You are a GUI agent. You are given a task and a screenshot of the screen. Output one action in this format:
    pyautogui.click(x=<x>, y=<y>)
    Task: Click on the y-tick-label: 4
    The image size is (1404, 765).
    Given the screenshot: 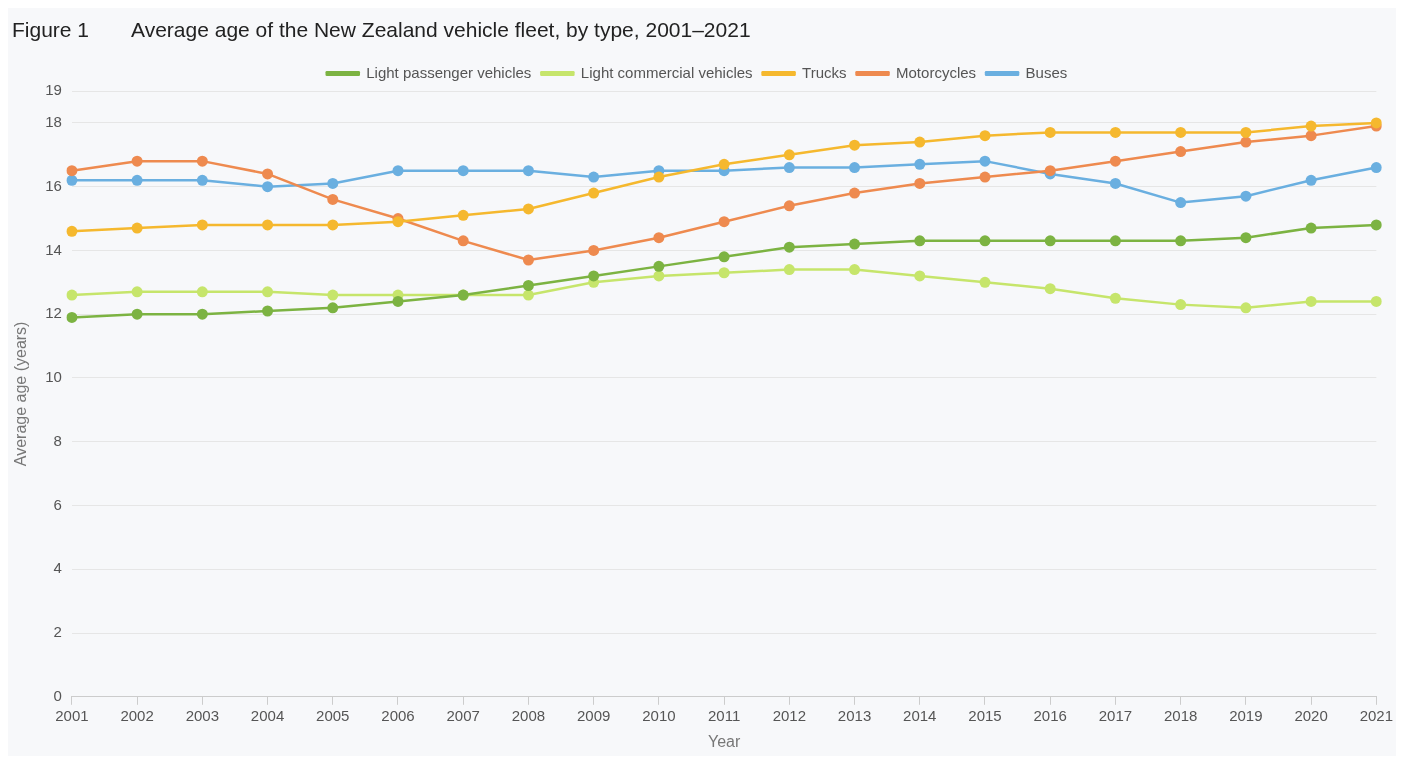 What is the action you would take?
    pyautogui.click(x=57, y=568)
    